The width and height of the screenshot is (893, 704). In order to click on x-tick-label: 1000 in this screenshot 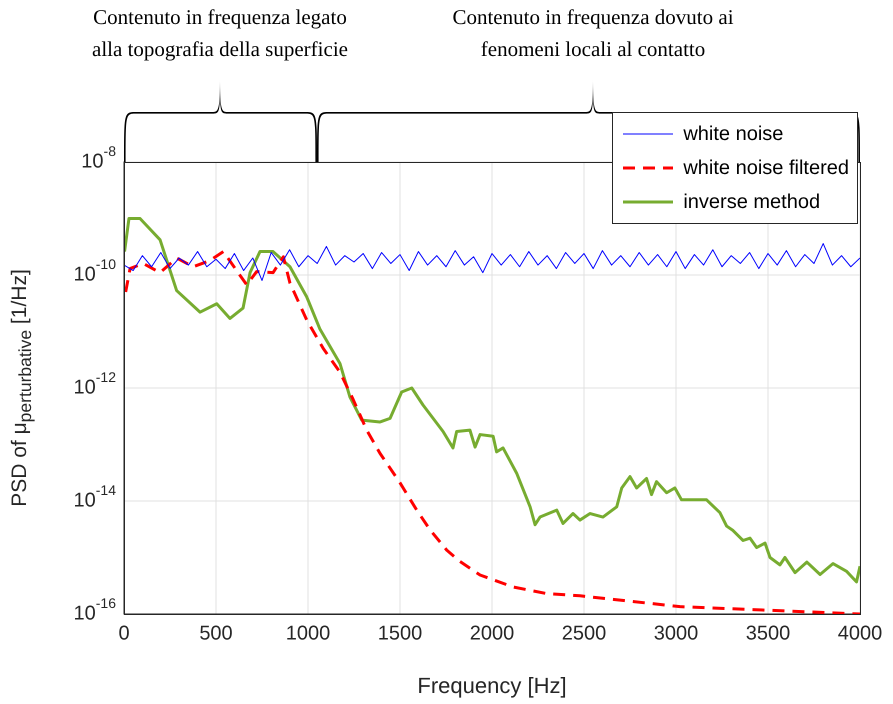, I will do `click(308, 633)`.